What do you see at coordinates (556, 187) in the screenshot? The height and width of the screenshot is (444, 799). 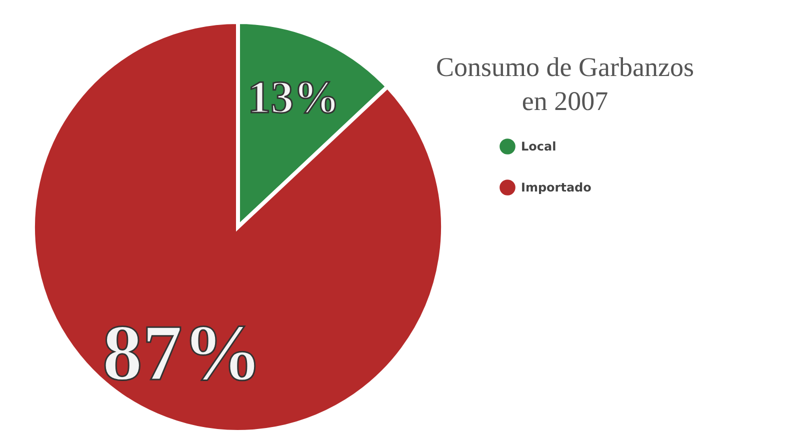 I see `legend-label: Importado` at bounding box center [556, 187].